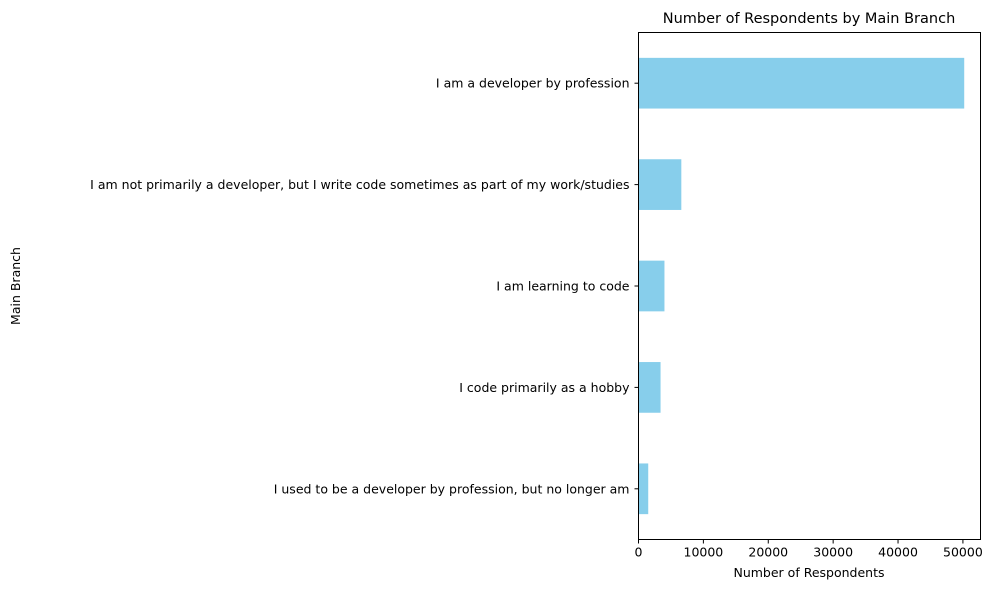 The width and height of the screenshot is (994, 590). What do you see at coordinates (651, 286) in the screenshot?
I see `bar-i-am-learning-to-code` at bounding box center [651, 286].